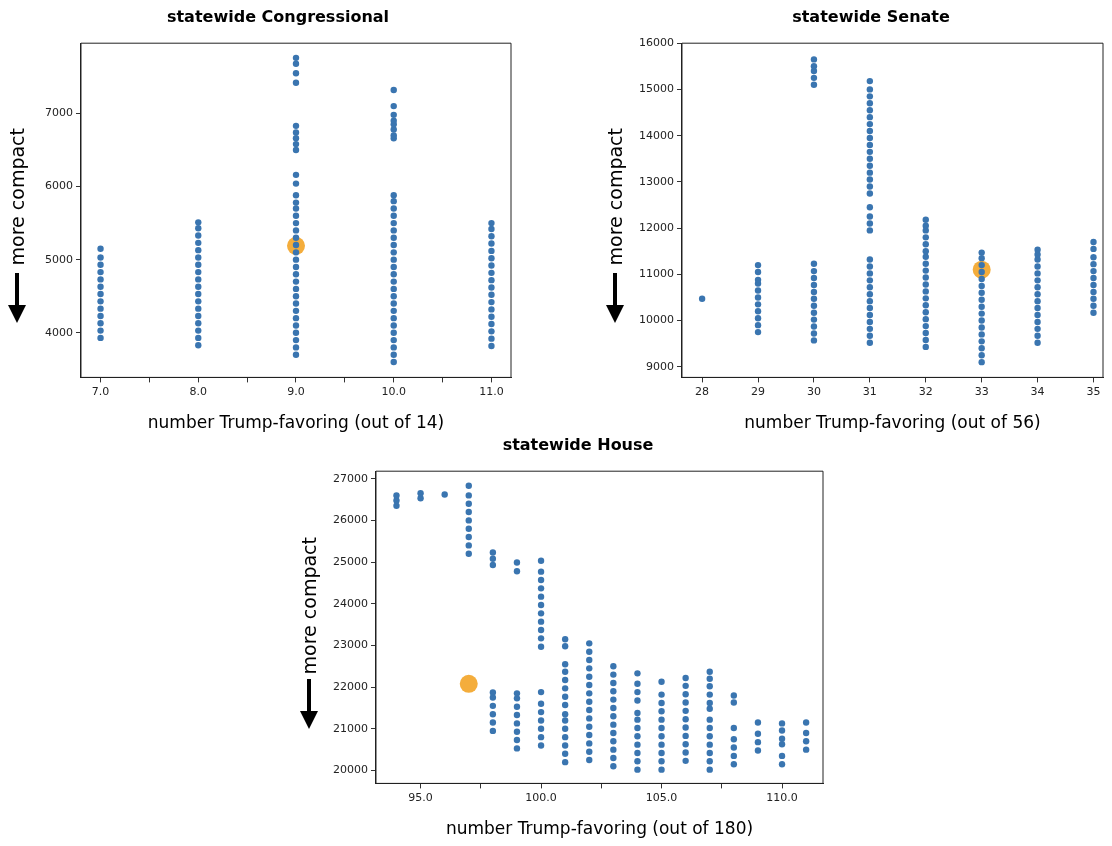 This screenshot has width=1112, height=846. Describe the element at coordinates (656, 320) in the screenshot. I see `y-tick-label: 10000` at that location.